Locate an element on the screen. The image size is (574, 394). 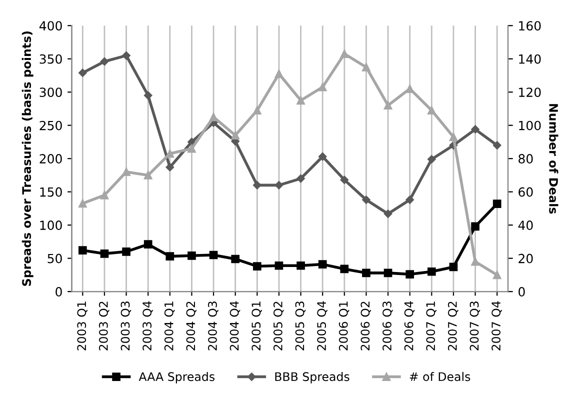
y2-tick-label: 120 is located at coordinates (530, 93).